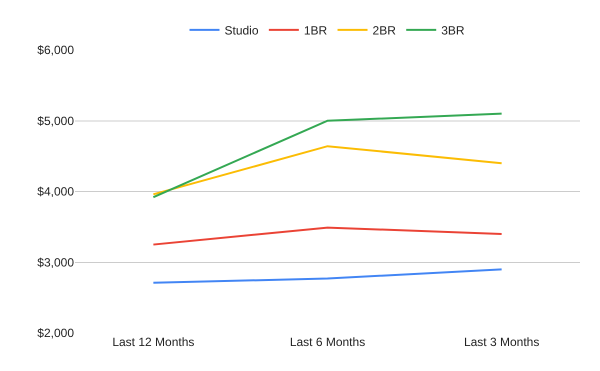 The height and width of the screenshot is (371, 600). I want to click on legend-label: 3BR, so click(453, 31).